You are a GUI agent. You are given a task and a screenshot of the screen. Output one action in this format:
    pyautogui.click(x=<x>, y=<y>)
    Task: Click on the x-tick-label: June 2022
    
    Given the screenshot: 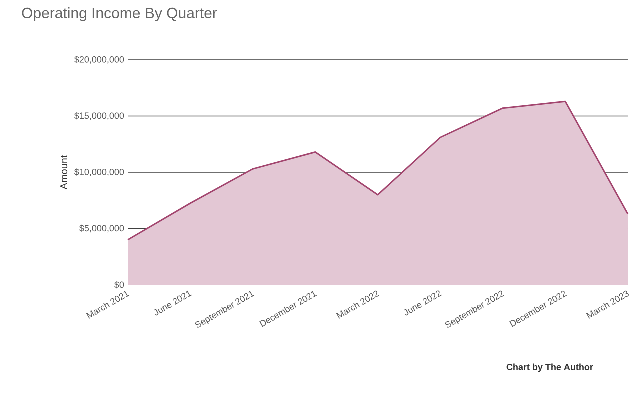 What is the action you would take?
    pyautogui.click(x=423, y=303)
    